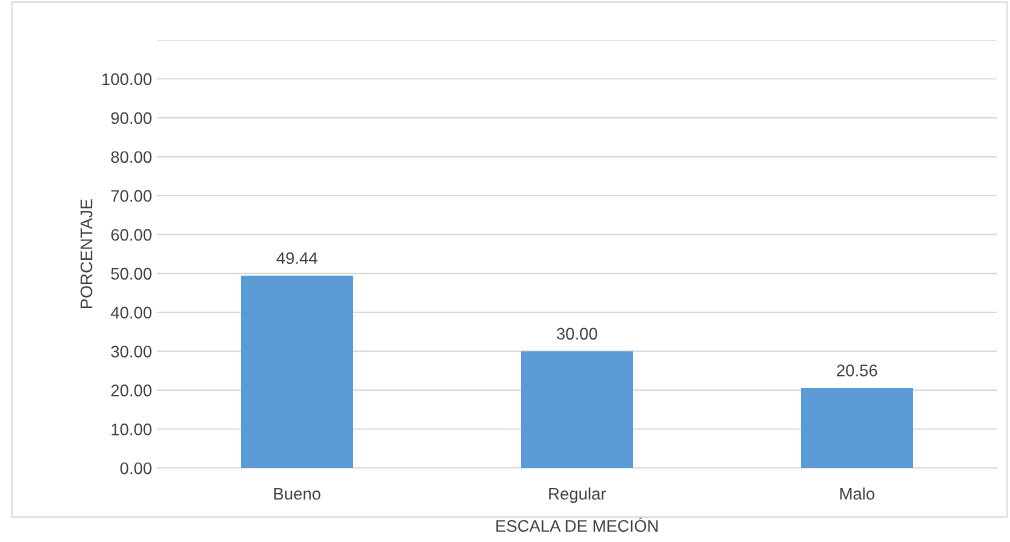 The image size is (1010, 542). I want to click on x-tick-label: Bueno, so click(297, 494).